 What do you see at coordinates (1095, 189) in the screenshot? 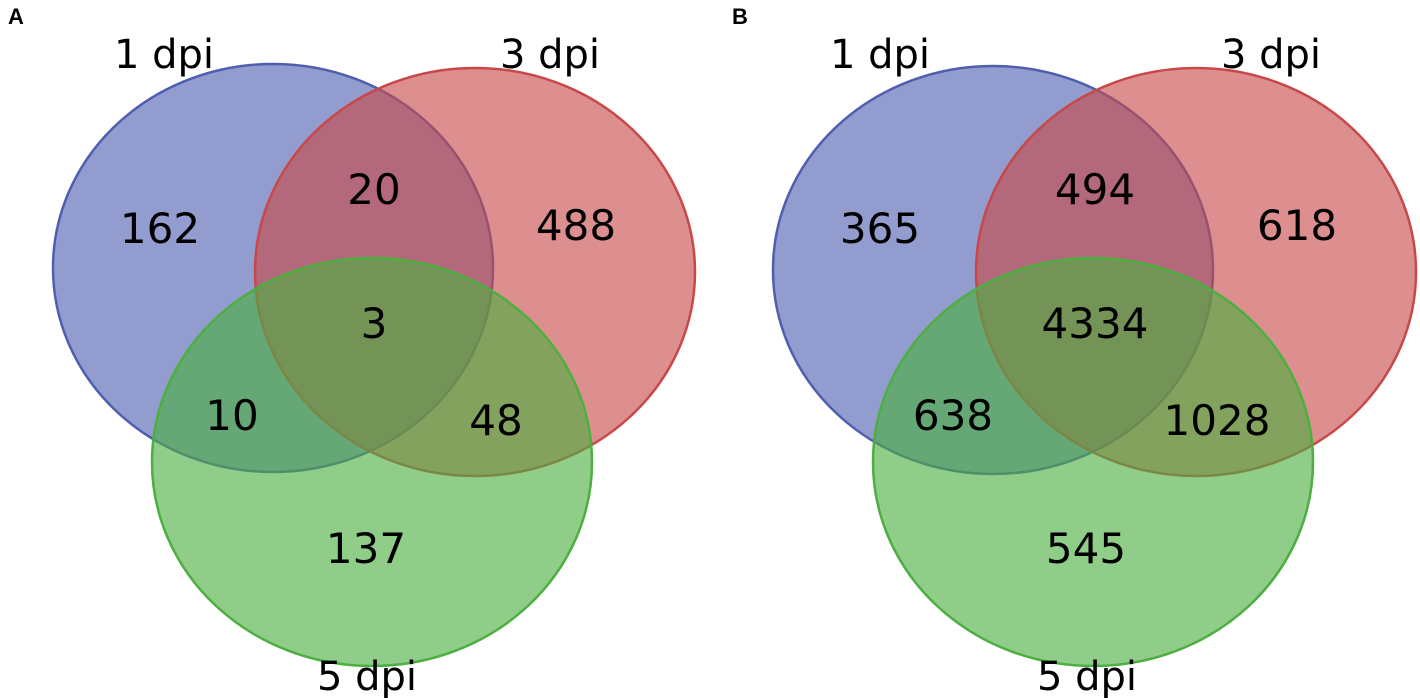
I see `region-count-1dpi-3dpi: 494` at bounding box center [1095, 189].